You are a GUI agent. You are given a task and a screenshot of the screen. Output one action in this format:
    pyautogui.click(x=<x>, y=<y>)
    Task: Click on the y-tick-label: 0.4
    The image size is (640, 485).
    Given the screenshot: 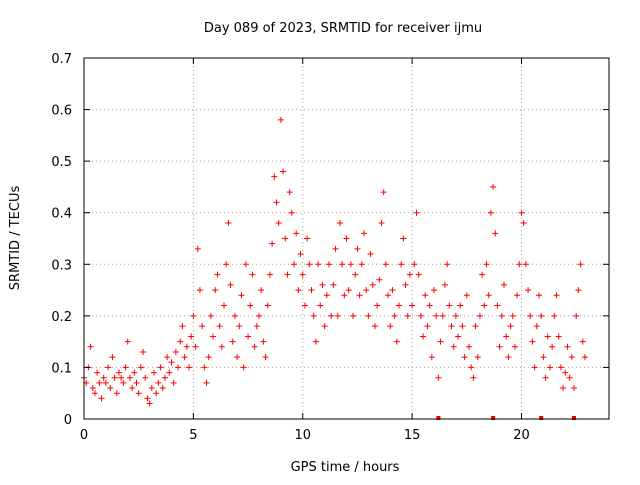 What is the action you would take?
    pyautogui.click(x=61, y=214)
    